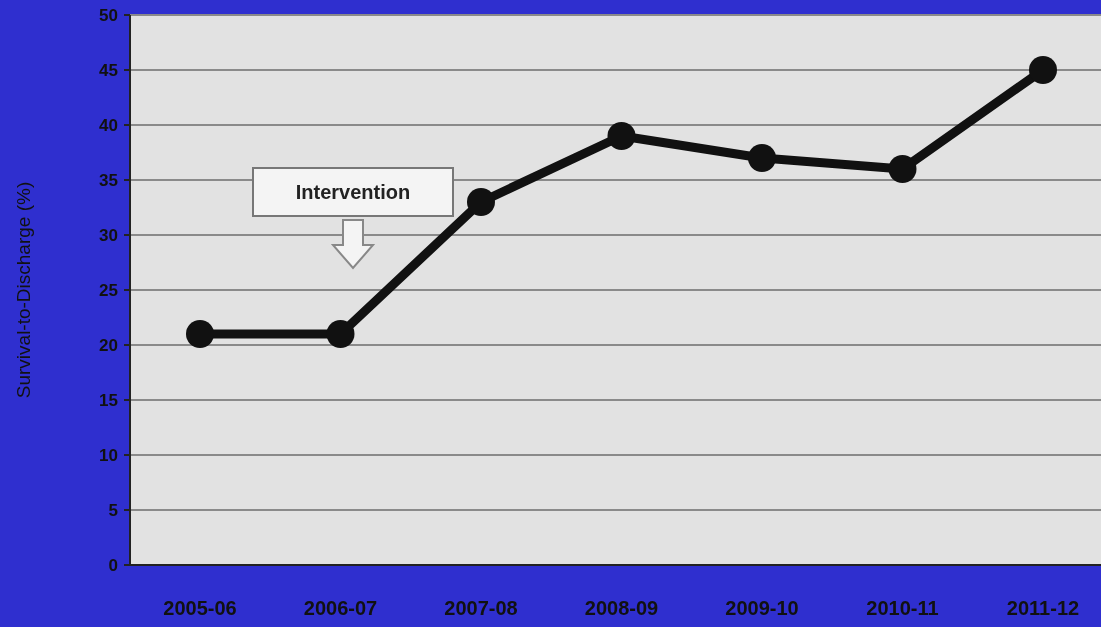 Image resolution: width=1101 pixels, height=627 pixels. I want to click on y-axis-title: Survival-to-Discharge (%), so click(23, 290).